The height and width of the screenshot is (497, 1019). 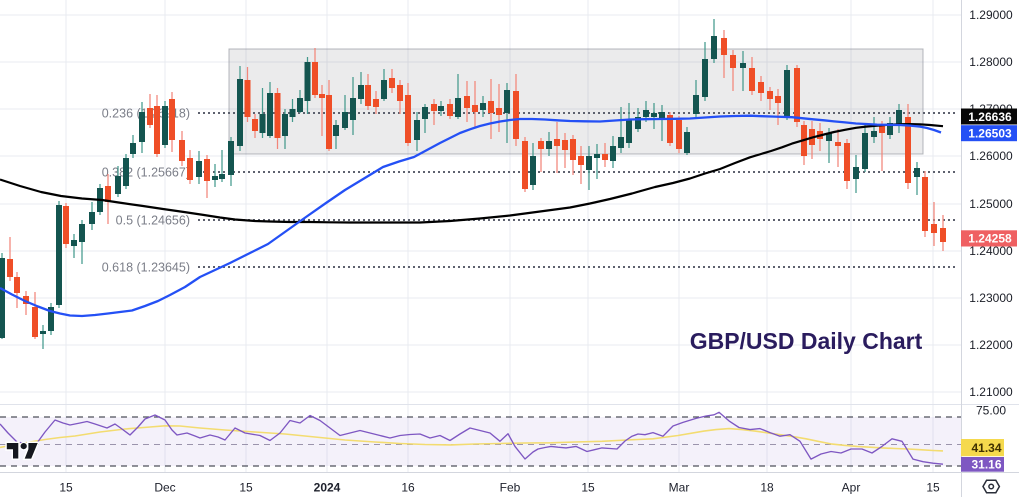 I want to click on svg-text: 1.26503, so click(x=990, y=134).